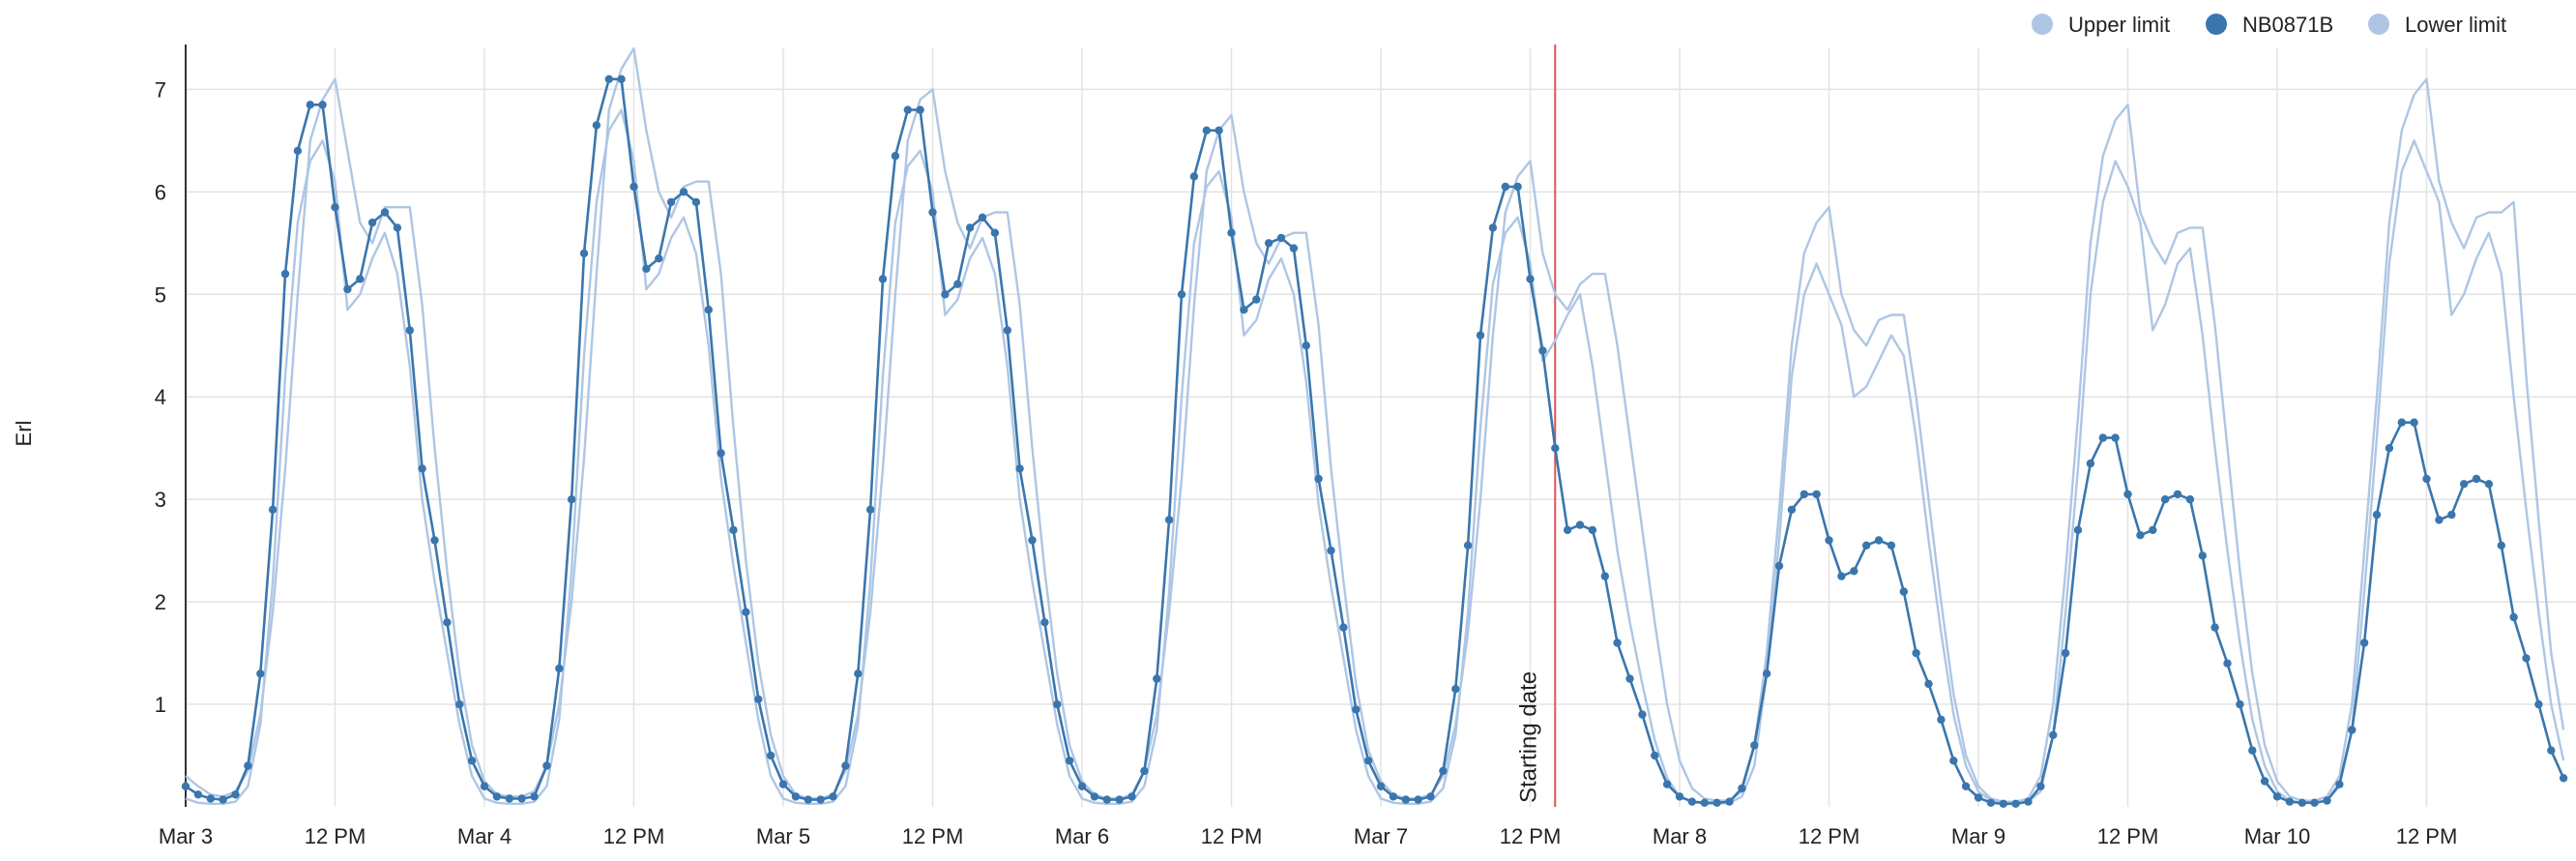 This screenshot has height=861, width=2576. I want to click on legend-label-upper-limit: Upper limit, so click(2119, 25).